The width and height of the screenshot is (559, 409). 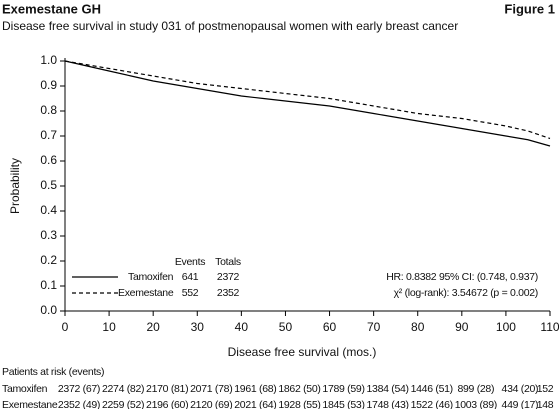 What do you see at coordinates (109, 327) in the screenshot?
I see `x-tick-label: 10` at bounding box center [109, 327].